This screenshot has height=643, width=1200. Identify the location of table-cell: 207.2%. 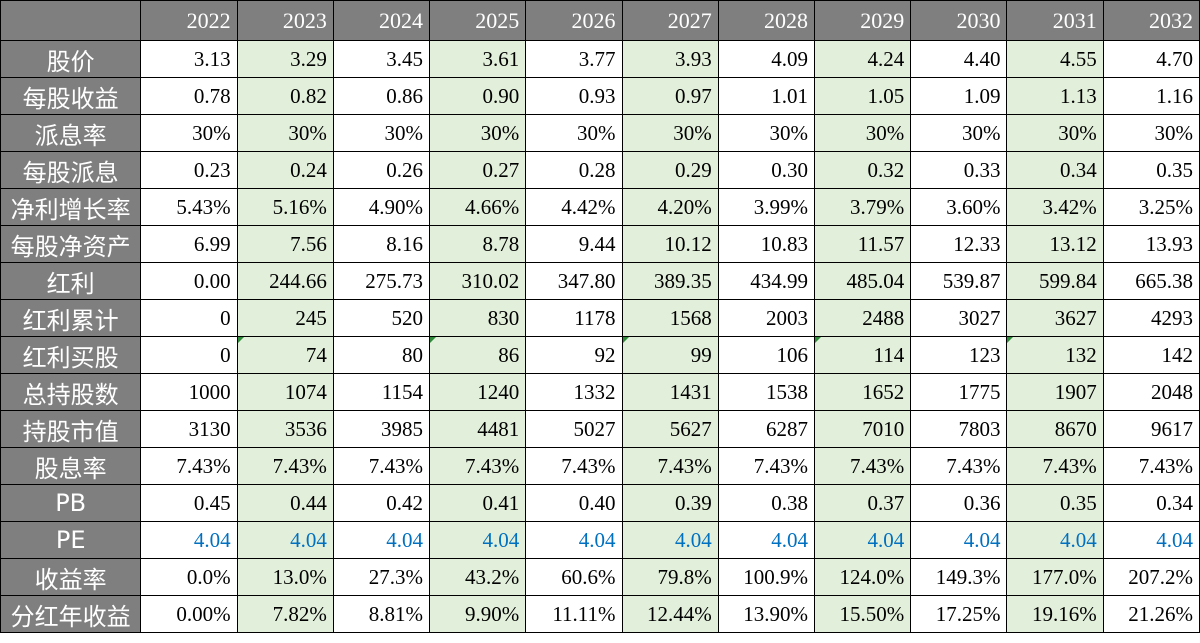
(1151, 577).